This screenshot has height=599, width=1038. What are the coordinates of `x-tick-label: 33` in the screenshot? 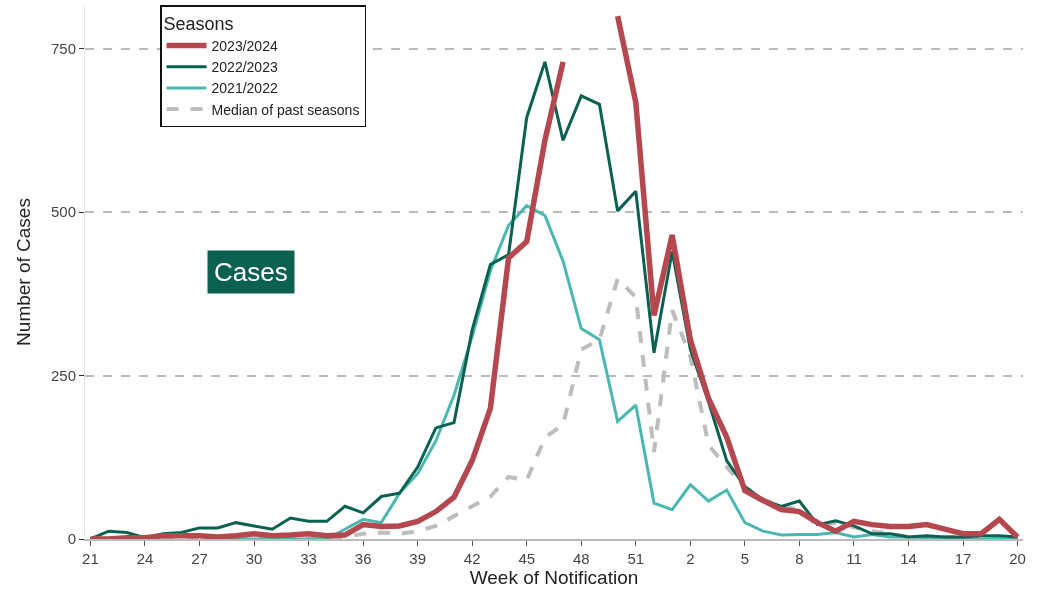 It's located at (308, 558).